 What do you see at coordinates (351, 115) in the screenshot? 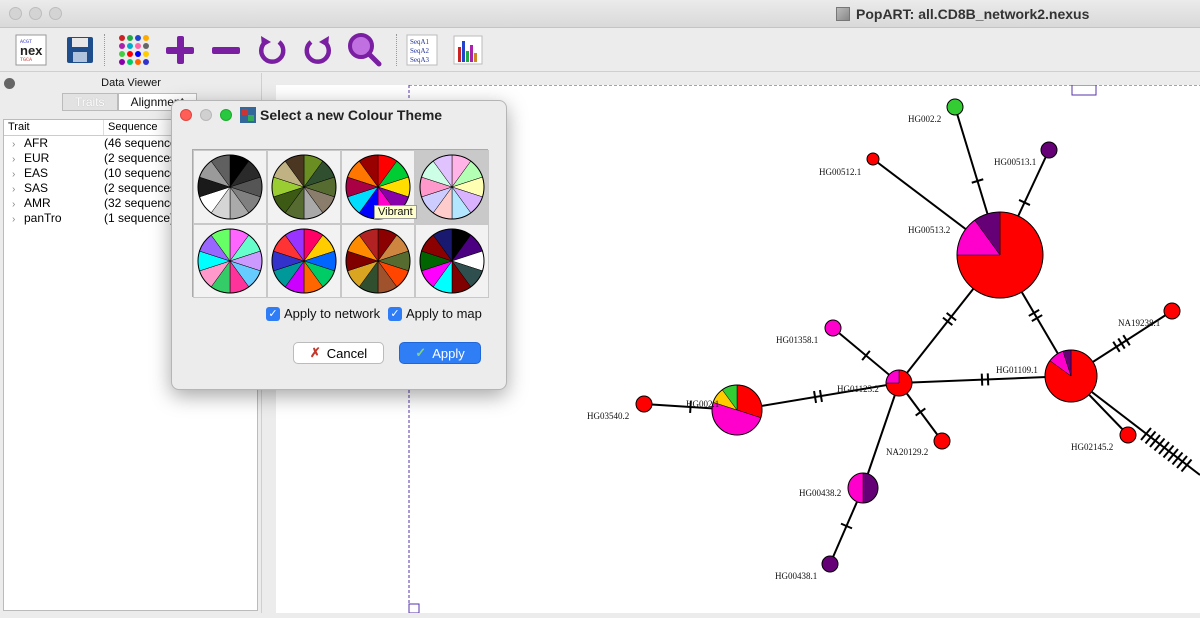
I see `dialog-title-text: Select a new Colour Theme` at bounding box center [351, 115].